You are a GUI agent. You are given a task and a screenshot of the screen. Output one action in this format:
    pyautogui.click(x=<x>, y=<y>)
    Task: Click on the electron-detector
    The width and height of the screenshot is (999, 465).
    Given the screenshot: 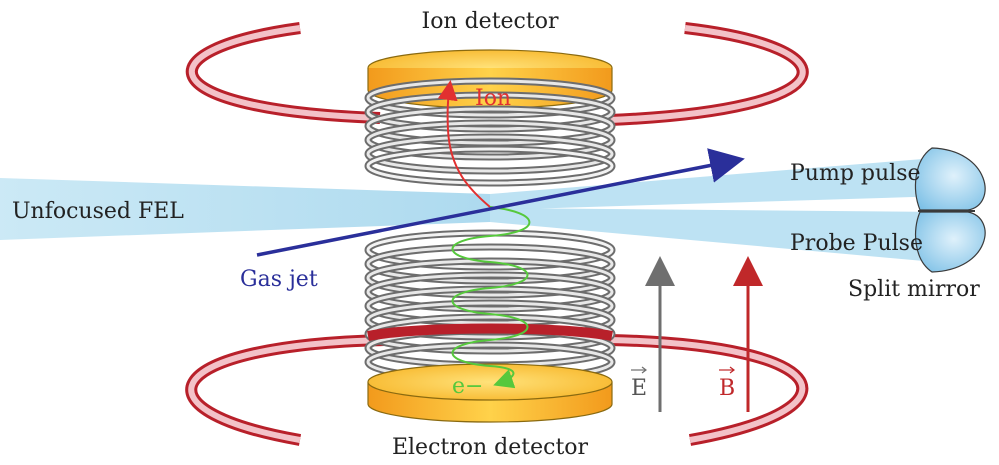 What is the action you would take?
    pyautogui.click(x=490, y=393)
    